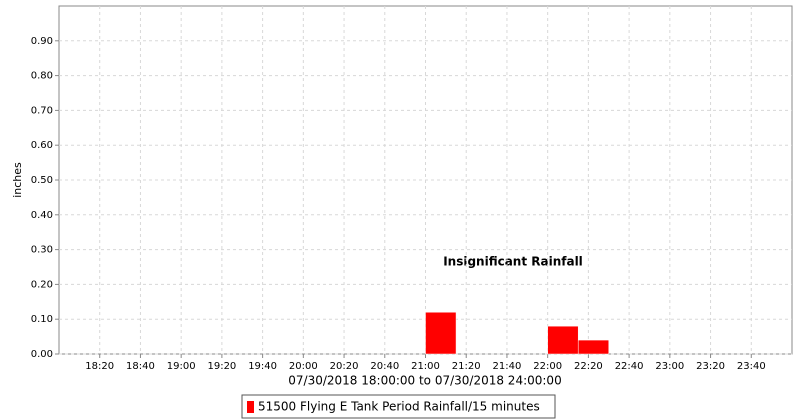 The width and height of the screenshot is (800, 420). What do you see at coordinates (42, 145) in the screenshot?
I see `y-tick-label: 0.60` at bounding box center [42, 145].